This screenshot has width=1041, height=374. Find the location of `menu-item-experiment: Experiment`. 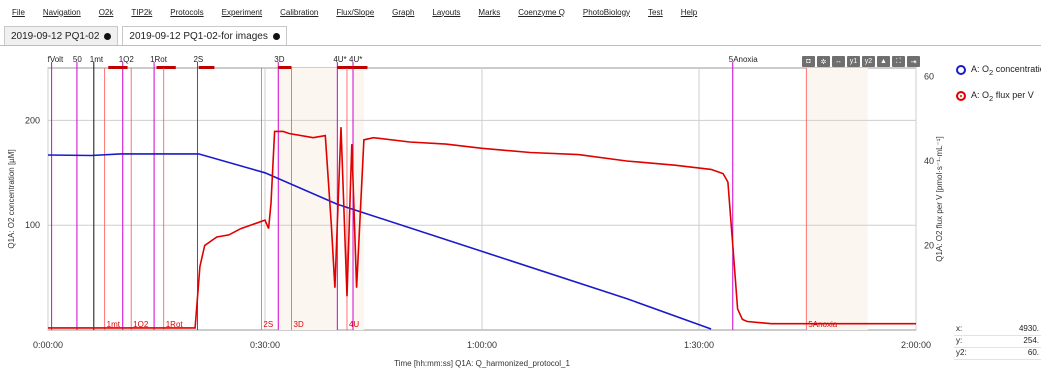

menu-item-experiment: Experiment is located at coordinates (242, 12).